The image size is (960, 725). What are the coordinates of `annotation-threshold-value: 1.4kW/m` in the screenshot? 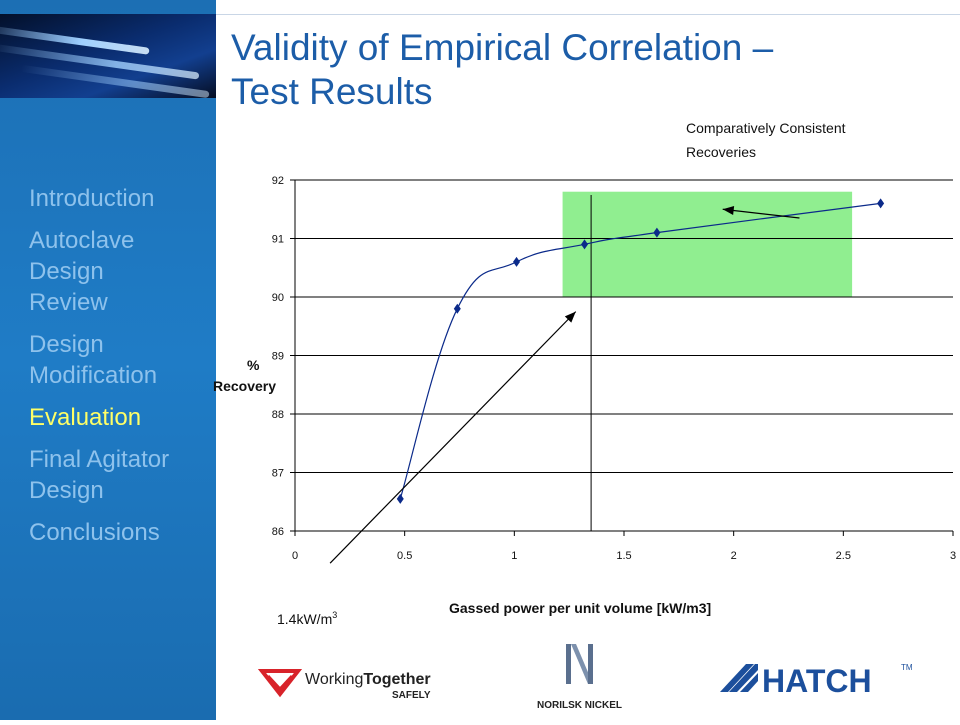 It's located at (304, 619).